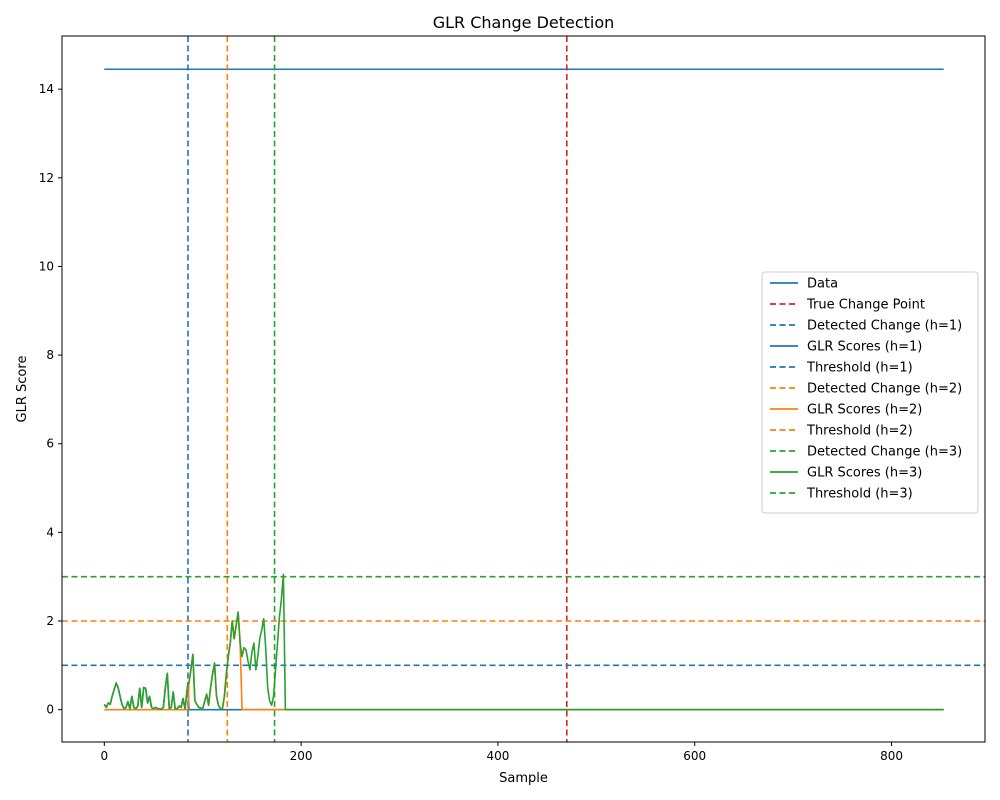 This screenshot has height=800, width=1000. Describe the element at coordinates (864, 410) in the screenshot. I see `legend-label-glr-scores-h-2: GLR Scores (h=2)` at that location.